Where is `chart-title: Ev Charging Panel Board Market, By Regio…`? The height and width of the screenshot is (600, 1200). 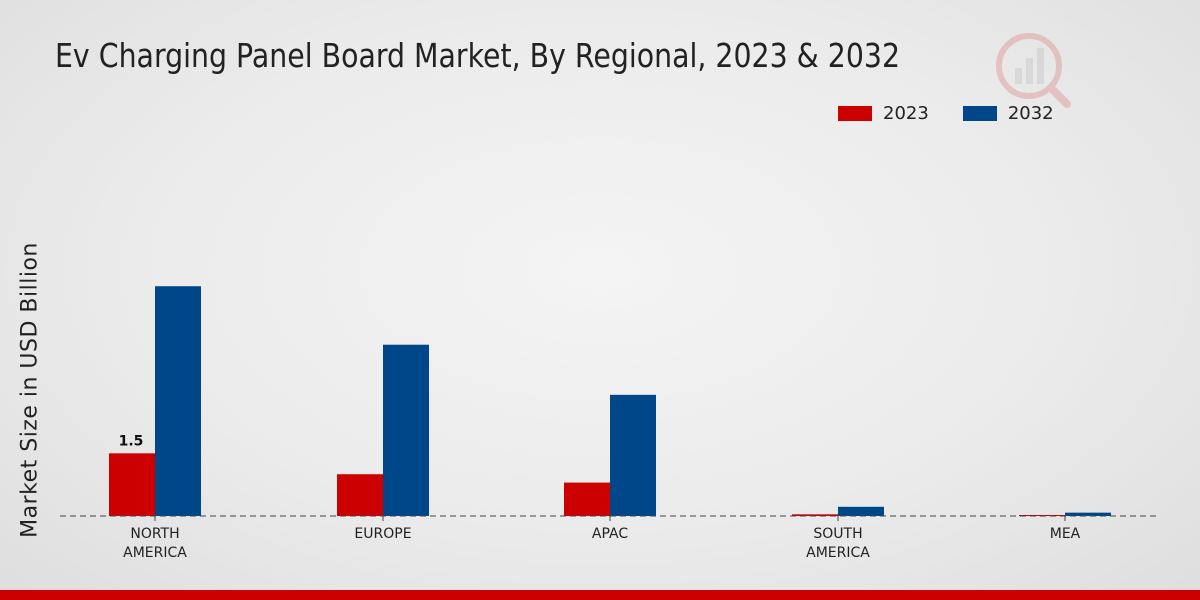 chart-title: Ev Charging Panel Board Market, By Regio… is located at coordinates (478, 55).